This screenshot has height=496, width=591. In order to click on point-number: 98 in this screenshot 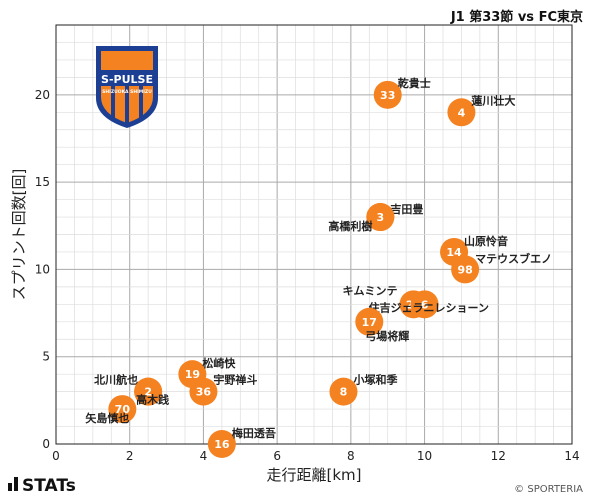, I will do `click(464, 269)`.